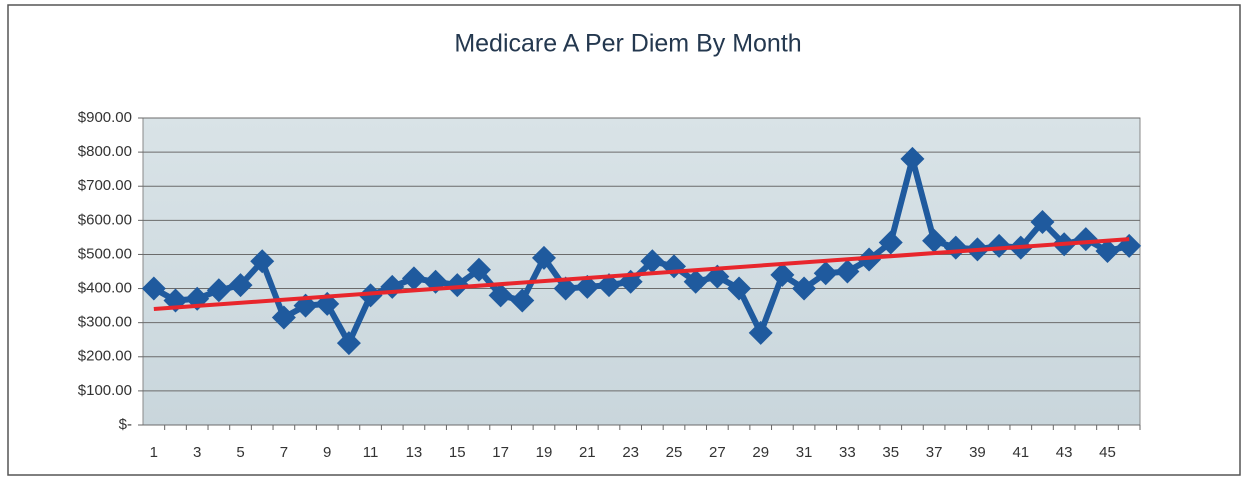  What do you see at coordinates (587, 452) in the screenshot?
I see `x-tick-label: 21` at bounding box center [587, 452].